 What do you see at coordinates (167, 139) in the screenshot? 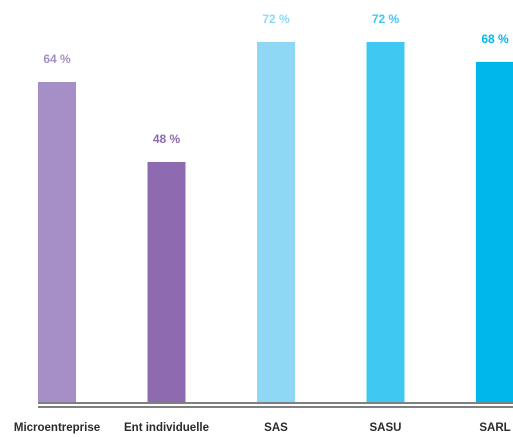
I see `value-label: 48 %` at bounding box center [167, 139].